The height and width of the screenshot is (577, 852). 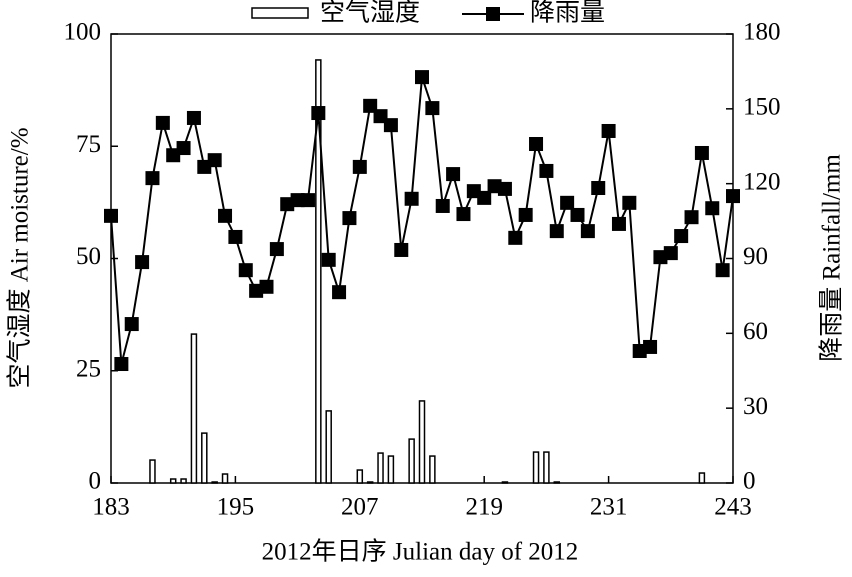 What do you see at coordinates (88, 368) in the screenshot?
I see `y-tick-label: 25` at bounding box center [88, 368].